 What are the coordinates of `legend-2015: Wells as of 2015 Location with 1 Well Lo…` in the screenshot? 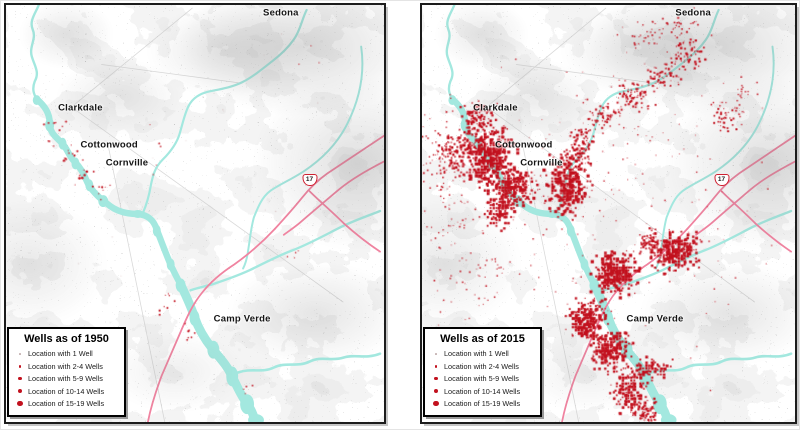 It's located at (482, 371).